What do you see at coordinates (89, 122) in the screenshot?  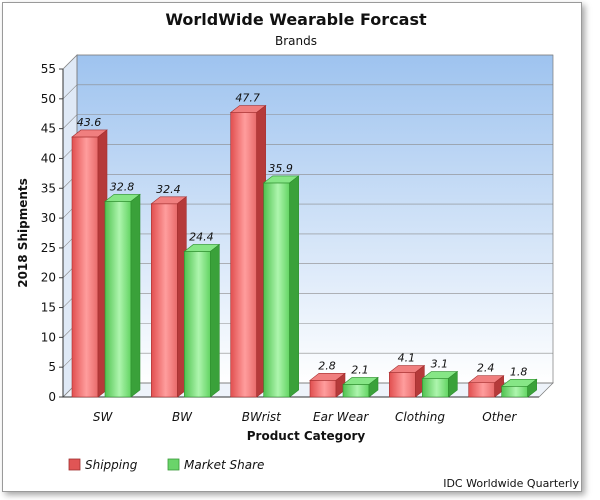 I see `data-label-sw-shipping: 43.6` at bounding box center [89, 122].